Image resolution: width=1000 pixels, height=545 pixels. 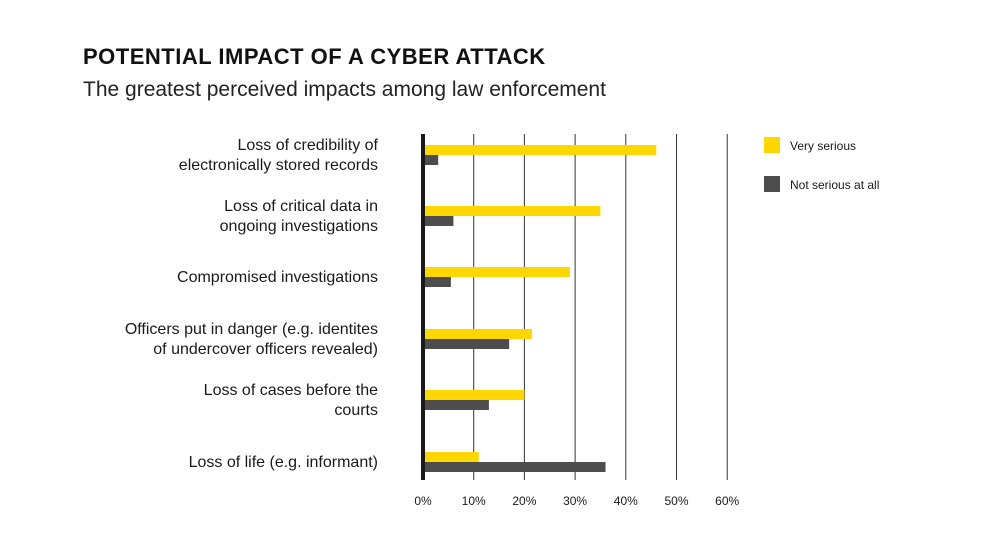 What do you see at coordinates (575, 501) in the screenshot?
I see `x-tick-label: 30%` at bounding box center [575, 501].